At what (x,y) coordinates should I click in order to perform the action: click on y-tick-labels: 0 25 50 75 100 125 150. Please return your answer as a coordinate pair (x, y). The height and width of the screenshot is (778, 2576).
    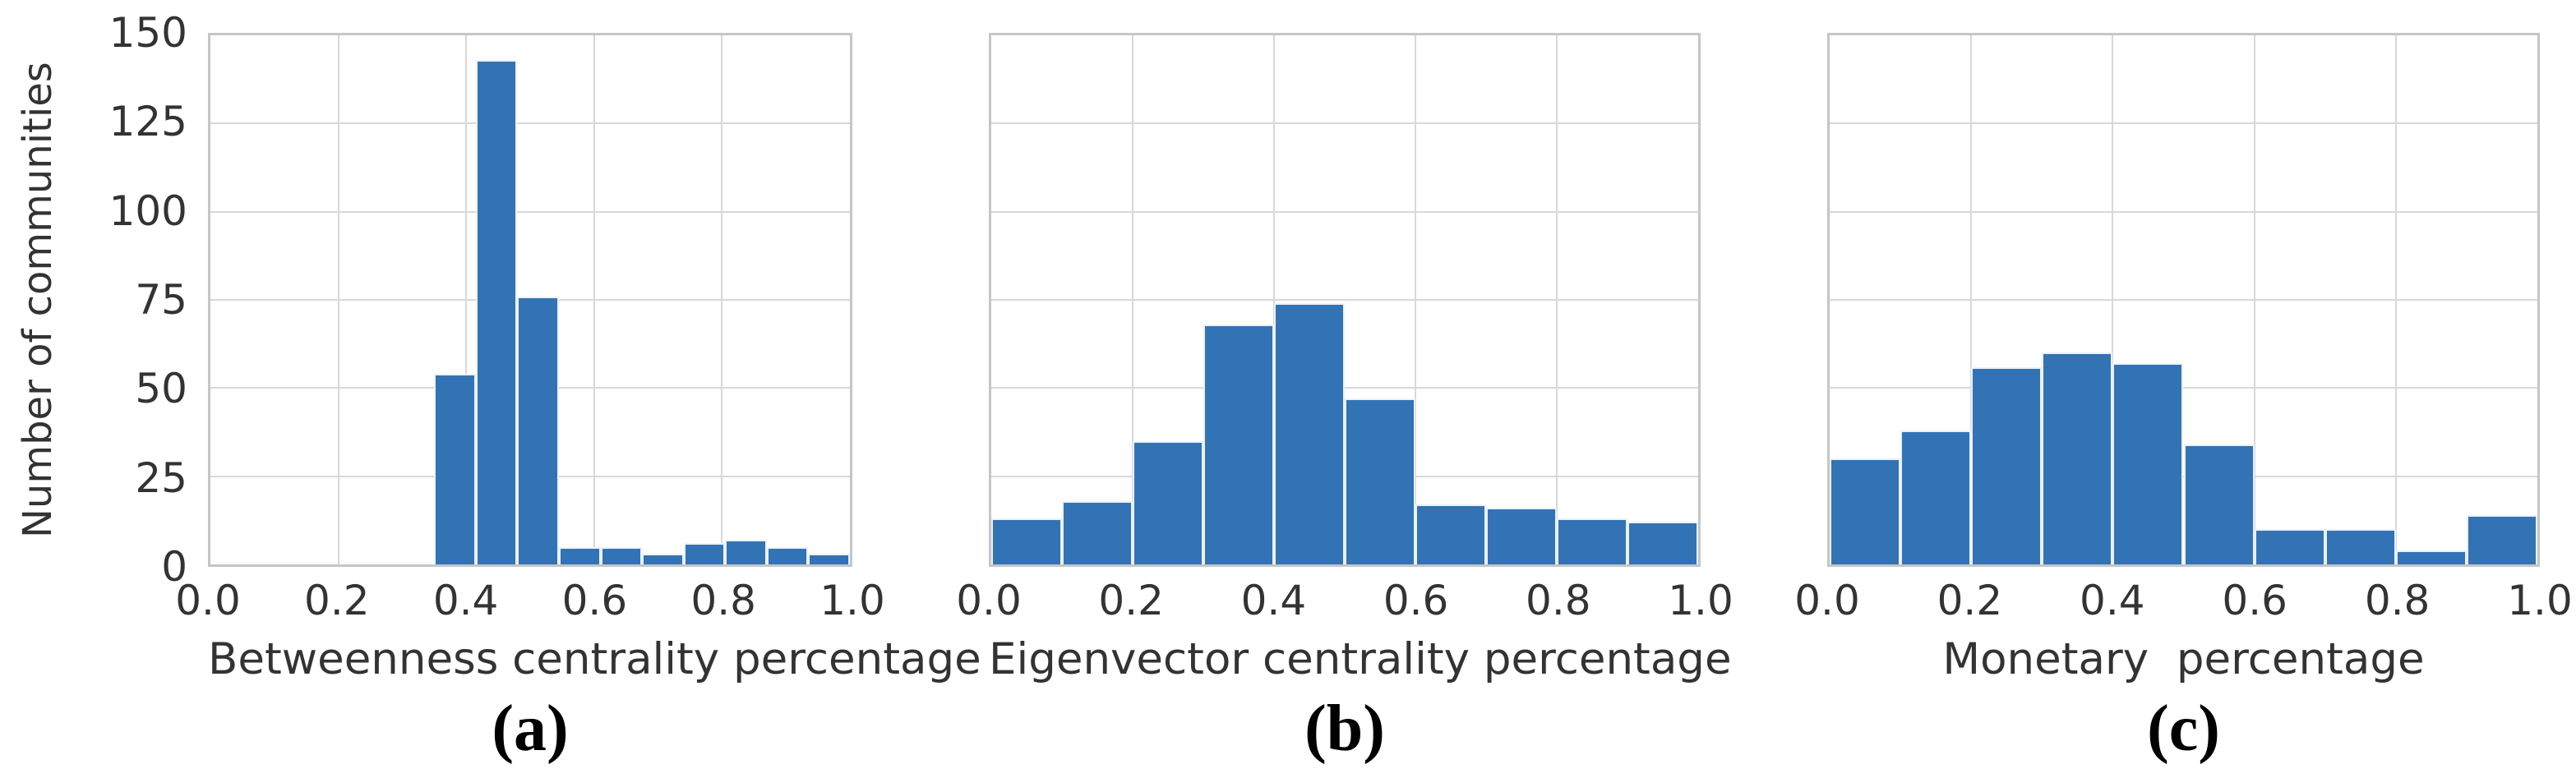
    Looking at the image, I should click on (99, 300).